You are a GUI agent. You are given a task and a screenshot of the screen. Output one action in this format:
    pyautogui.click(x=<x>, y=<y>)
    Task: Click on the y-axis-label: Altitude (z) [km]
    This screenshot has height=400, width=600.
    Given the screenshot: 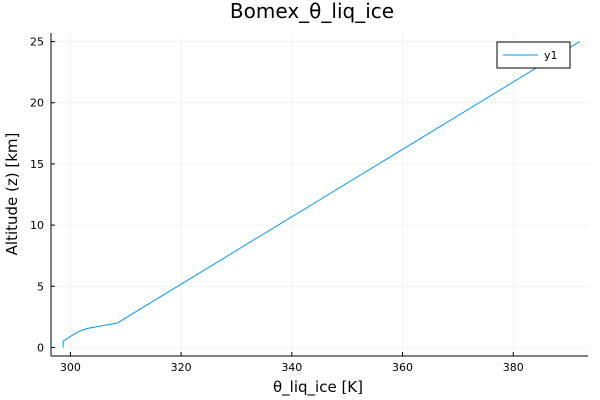 What is the action you would take?
    pyautogui.click(x=12, y=194)
    